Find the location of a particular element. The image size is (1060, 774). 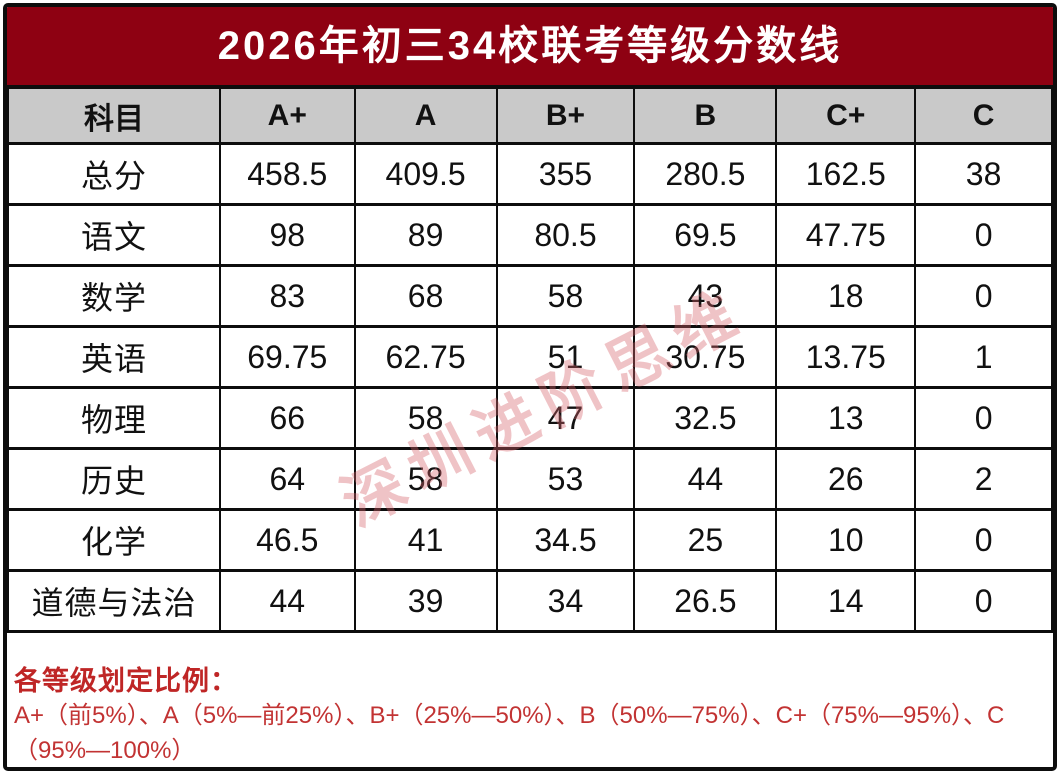

score-cell: 69.5 is located at coordinates (705, 235).